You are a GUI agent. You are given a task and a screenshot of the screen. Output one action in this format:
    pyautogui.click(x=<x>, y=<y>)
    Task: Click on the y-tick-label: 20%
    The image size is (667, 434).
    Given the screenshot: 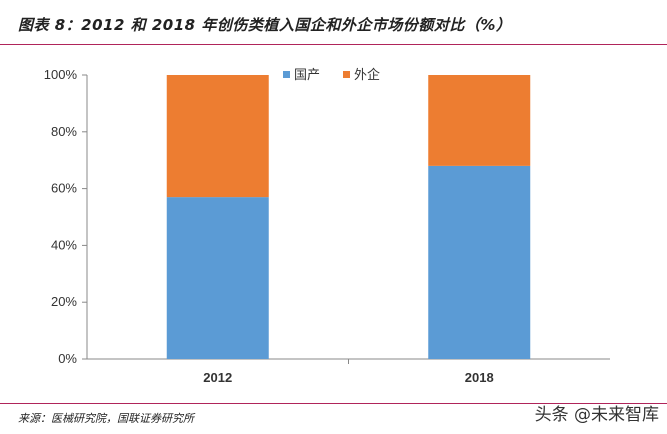 What is the action you would take?
    pyautogui.click(x=64, y=301)
    